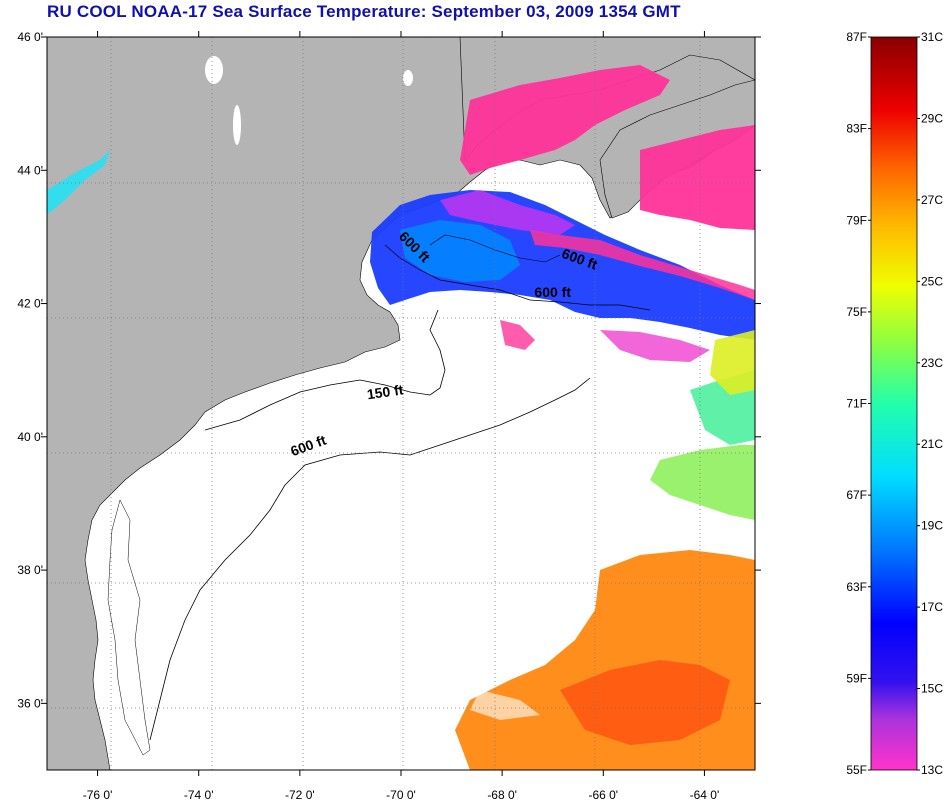 The width and height of the screenshot is (952, 809). I want to click on lat-tick-label: 46 0', so click(30, 37).